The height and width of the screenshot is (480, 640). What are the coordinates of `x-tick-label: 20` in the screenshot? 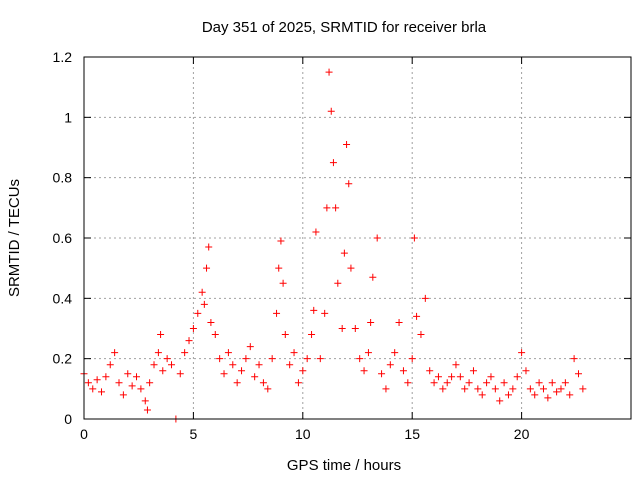 It's located at (522, 434).